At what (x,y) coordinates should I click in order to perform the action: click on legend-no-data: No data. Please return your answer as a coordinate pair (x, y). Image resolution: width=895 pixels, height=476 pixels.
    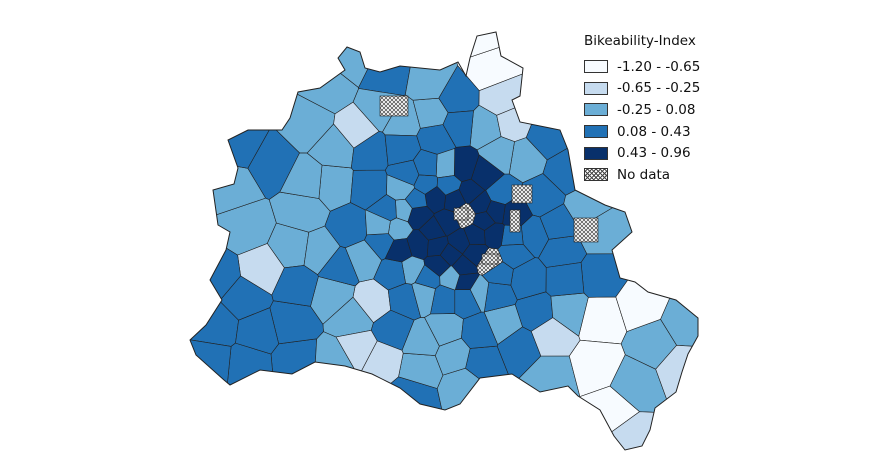
    Looking at the image, I should click on (642, 175).